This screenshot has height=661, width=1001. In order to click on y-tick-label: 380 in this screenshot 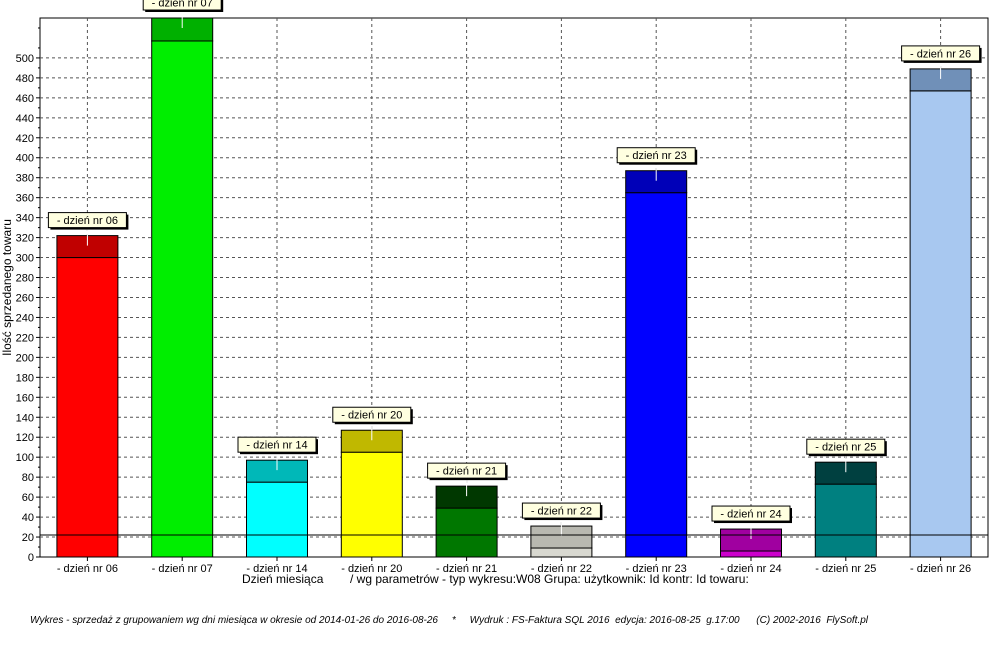, I will do `click(25, 179)`.